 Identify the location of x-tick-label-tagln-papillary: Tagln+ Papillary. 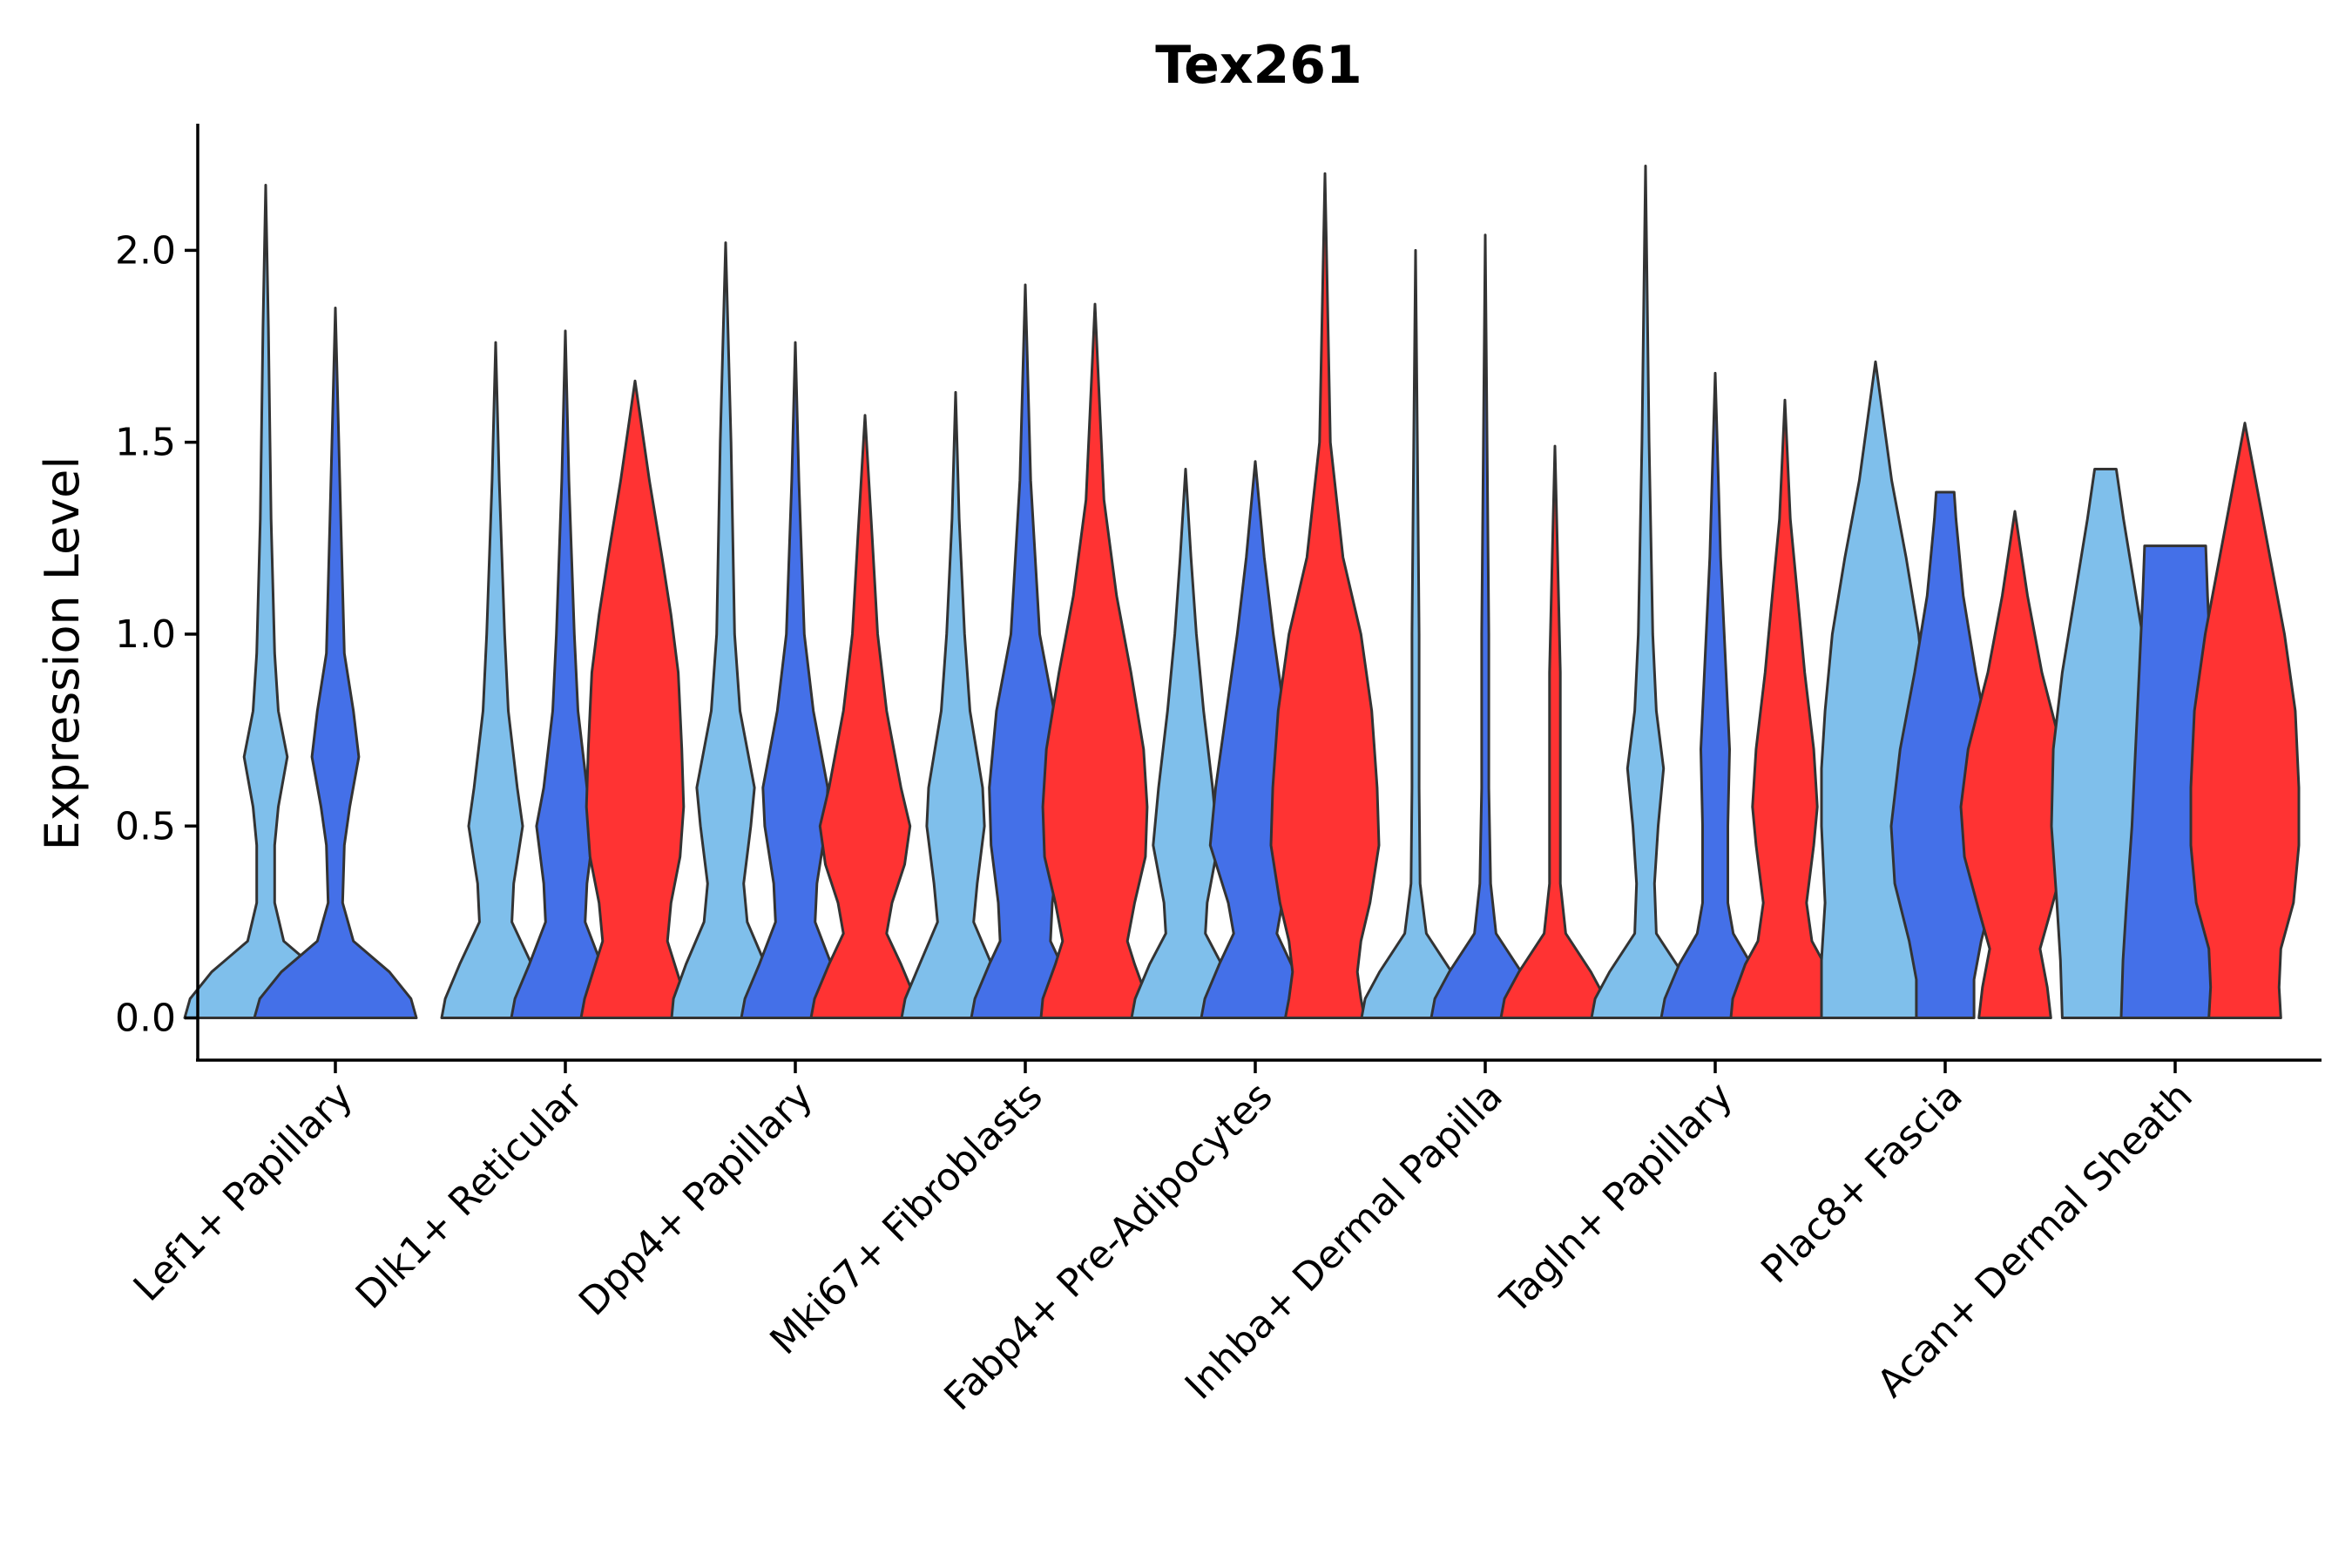
(1616, 1198).